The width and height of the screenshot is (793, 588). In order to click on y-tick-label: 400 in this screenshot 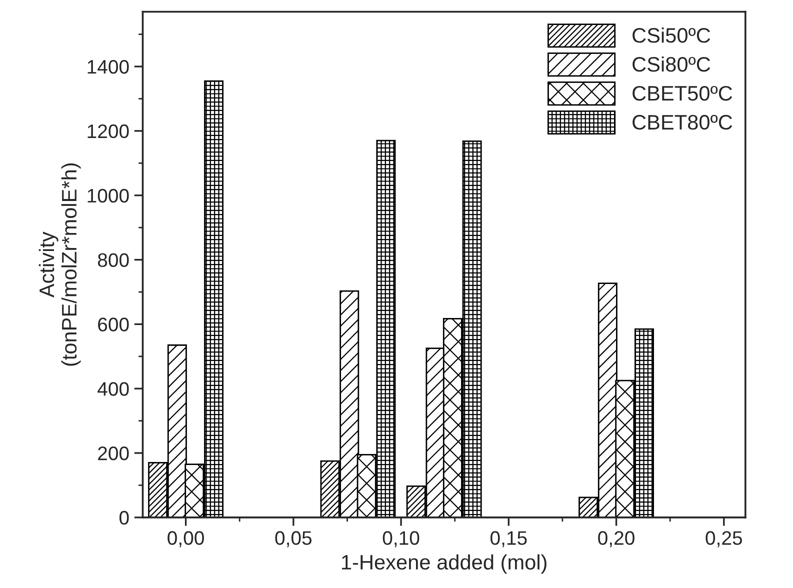, I will do `click(113, 389)`.